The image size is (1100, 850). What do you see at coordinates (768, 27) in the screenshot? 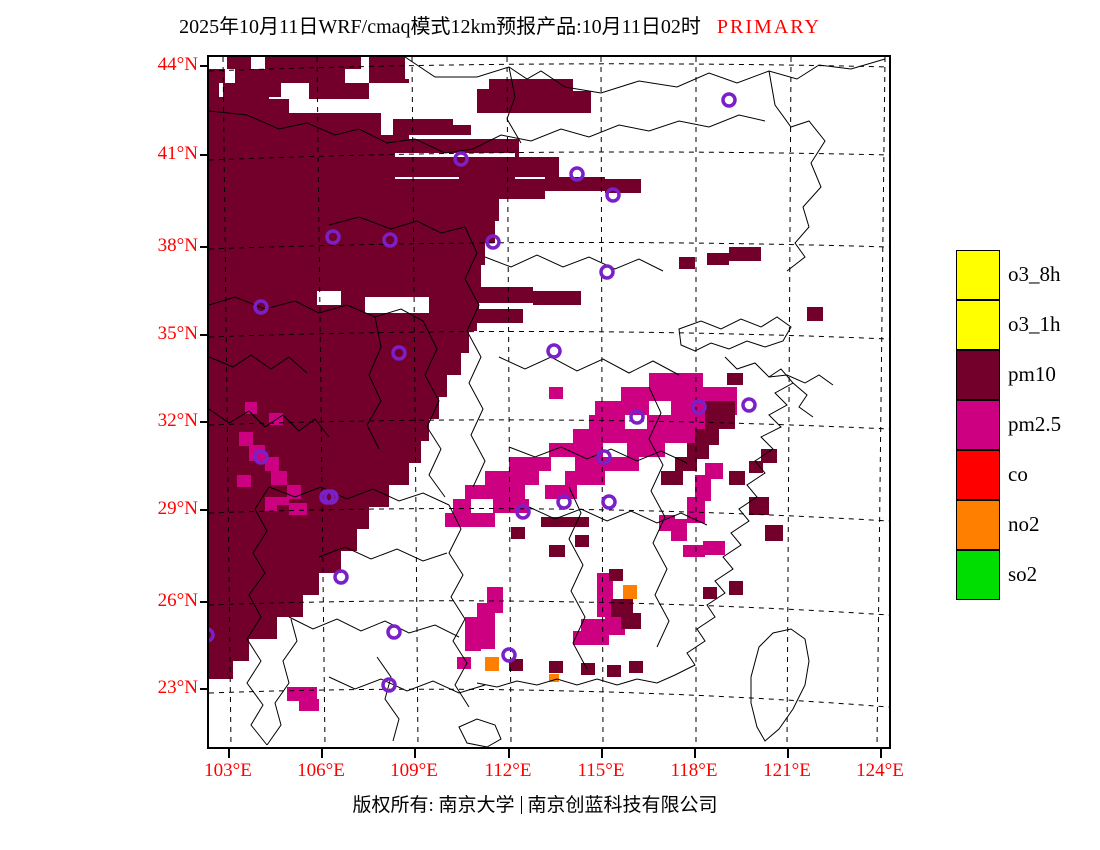
I see `chart-title-primary-label: PRIMARY` at bounding box center [768, 27].